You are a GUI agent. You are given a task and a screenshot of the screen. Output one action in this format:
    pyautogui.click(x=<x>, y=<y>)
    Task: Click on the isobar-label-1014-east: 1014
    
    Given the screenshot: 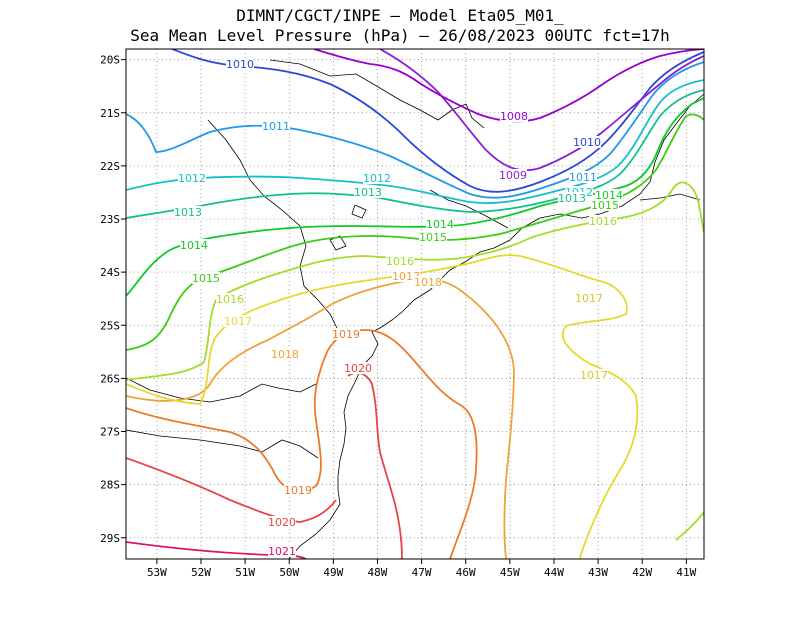 What is the action you would take?
    pyautogui.click(x=609, y=195)
    